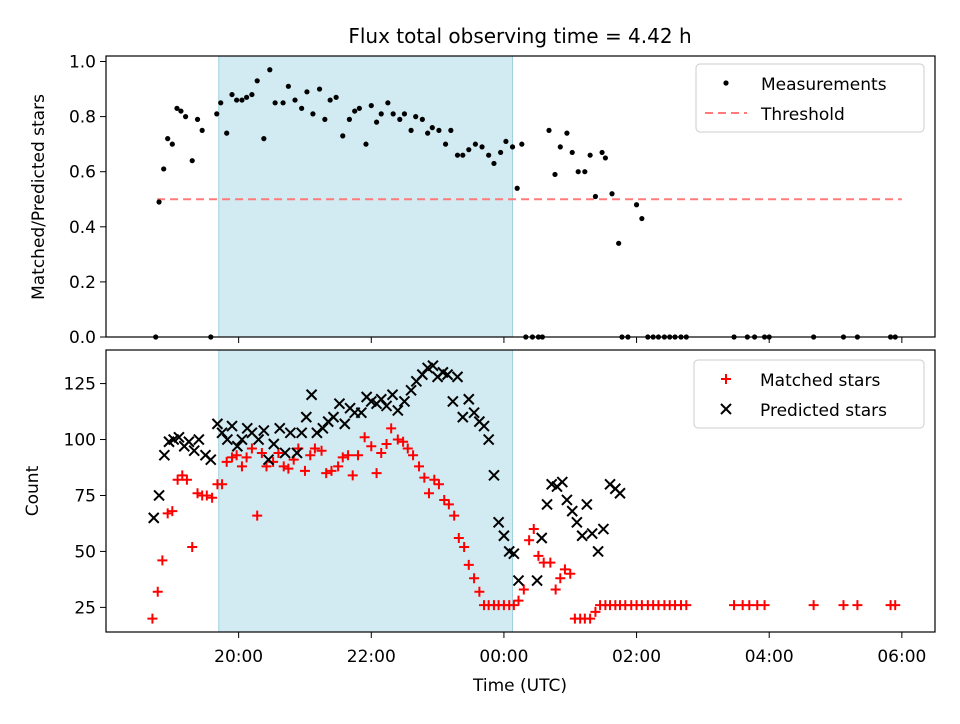 The image size is (960, 724). Describe the element at coordinates (810, 98) in the screenshot. I see `top-legend-box` at that location.